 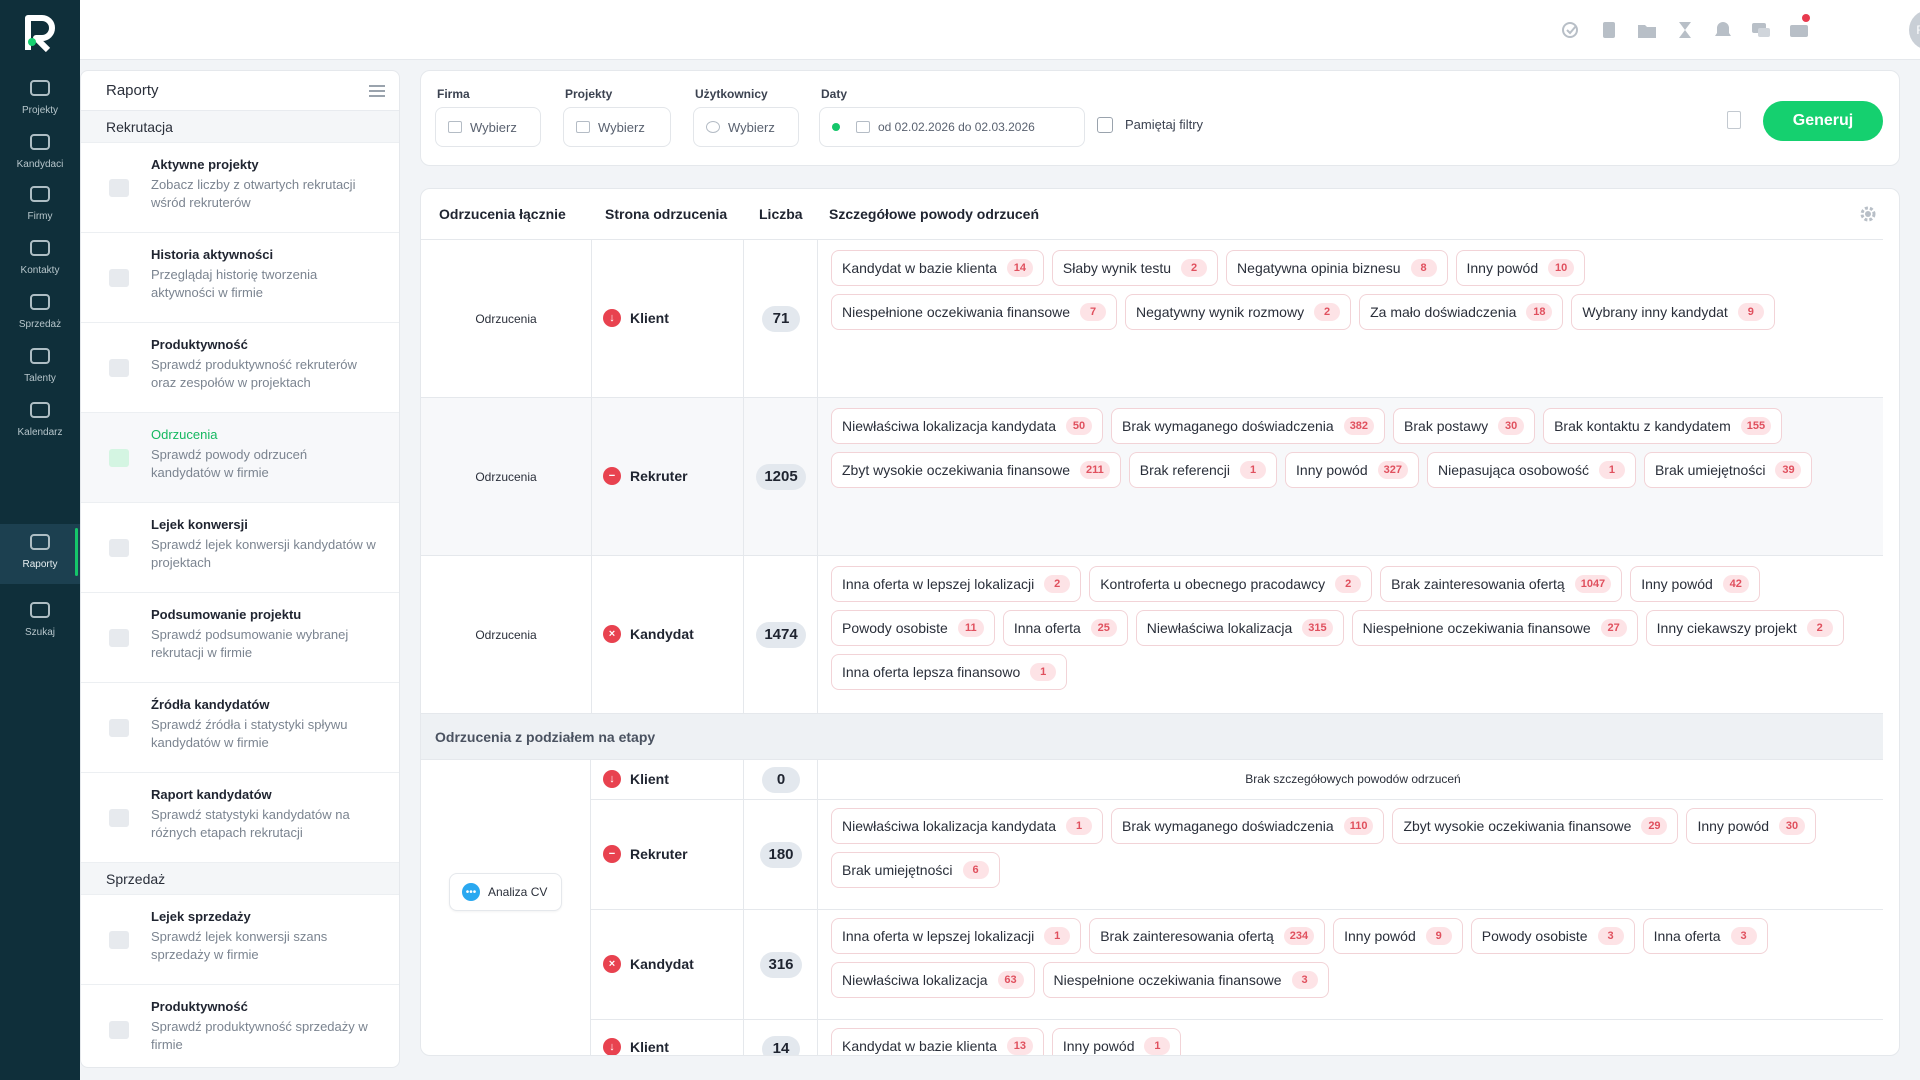 What do you see at coordinates (952, 127) in the screenshot?
I see `date-range-picker: od 02.02.2026 do 02.03.2026` at bounding box center [952, 127].